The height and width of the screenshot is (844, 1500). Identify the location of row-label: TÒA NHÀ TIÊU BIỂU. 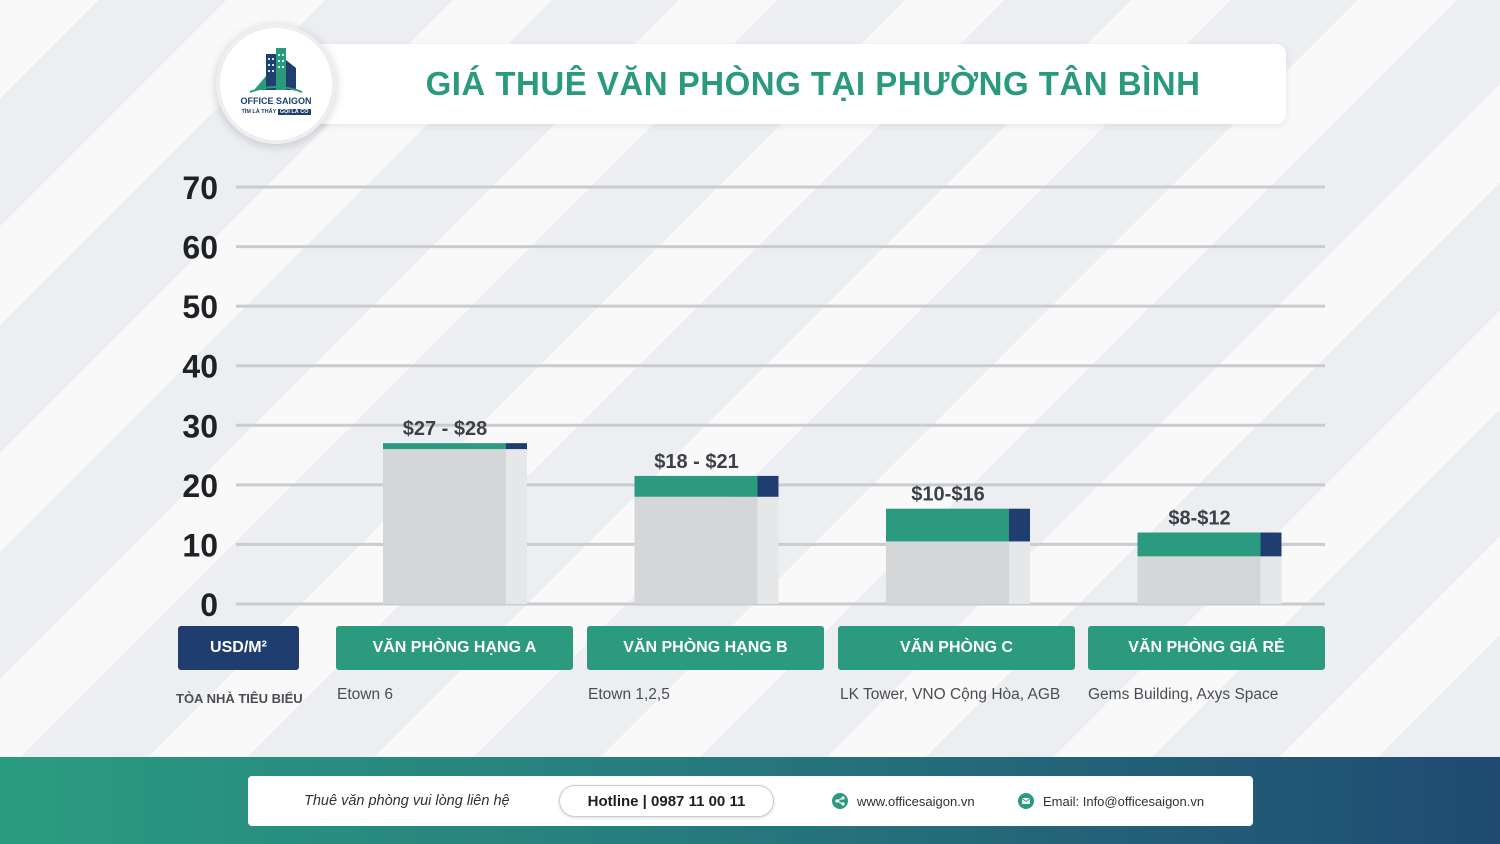
(239, 698).